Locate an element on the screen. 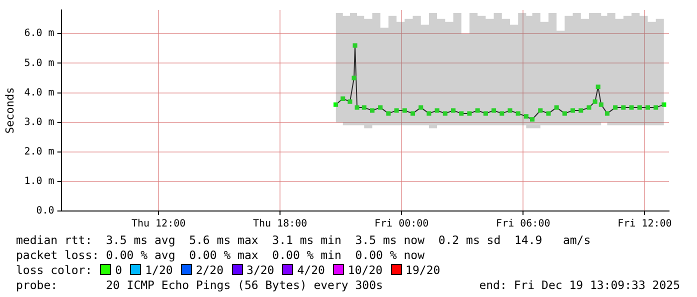 Image resolution: width=697 pixels, height=297 pixels. x-tick-label: Thu 18:00 is located at coordinates (280, 224).